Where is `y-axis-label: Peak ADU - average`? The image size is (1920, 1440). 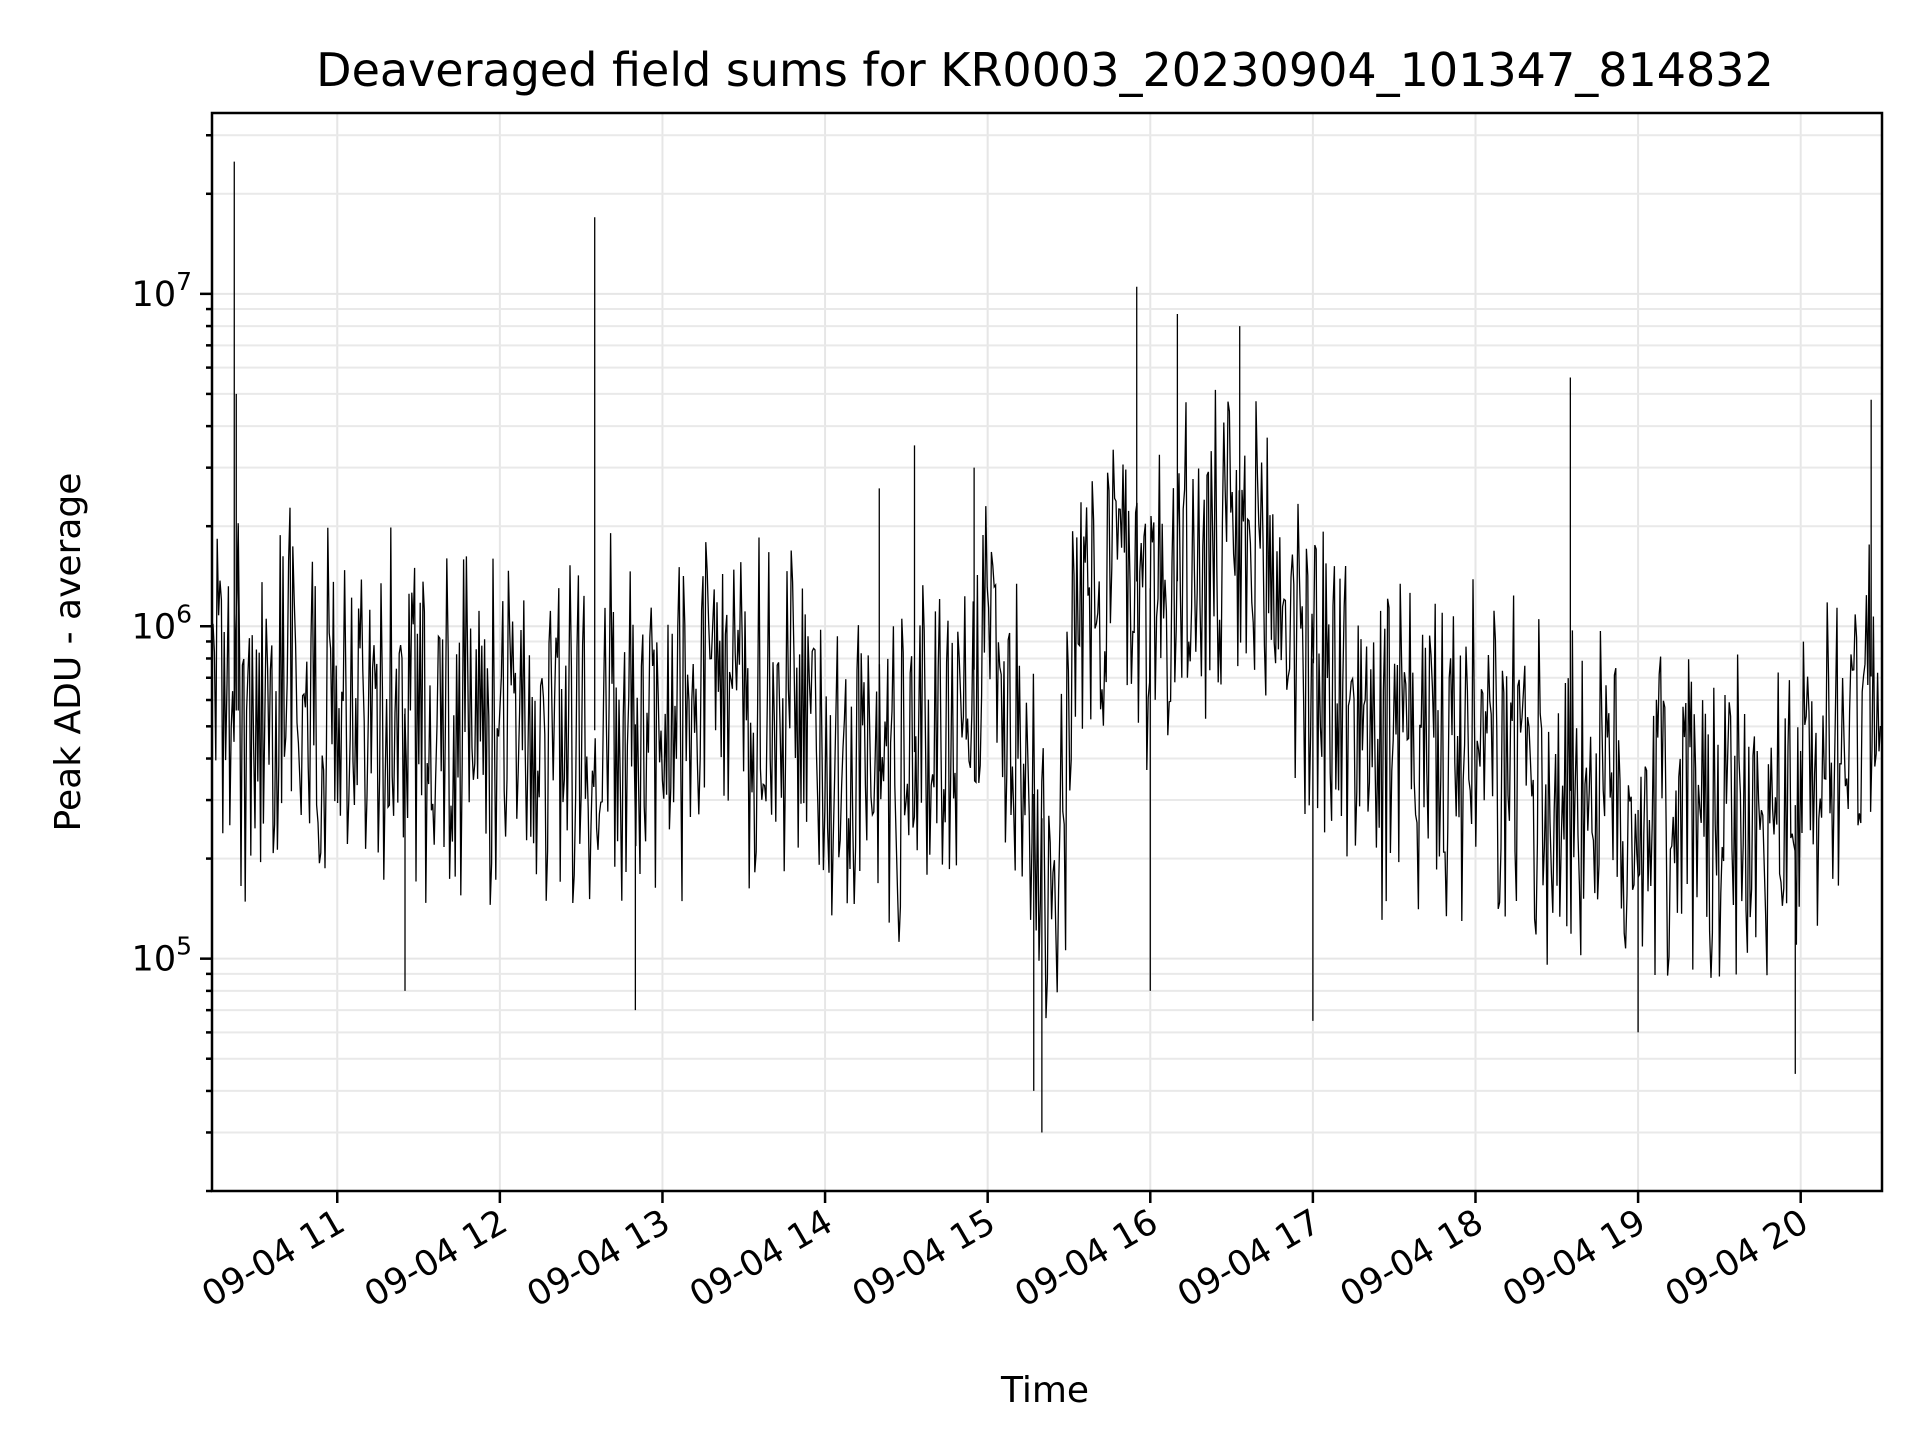 y-axis-label: Peak ADU - average is located at coordinates (68, 652).